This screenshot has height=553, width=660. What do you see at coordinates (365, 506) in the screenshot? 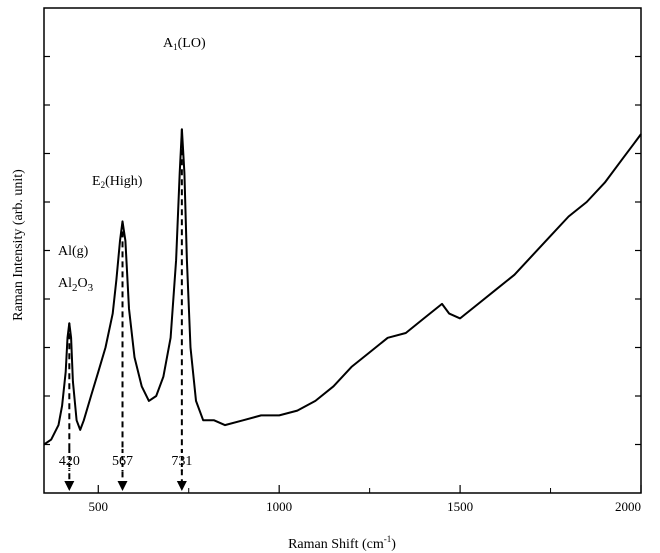
I see `x-tick-labels: 500 1000 1500 2000` at bounding box center [365, 506].